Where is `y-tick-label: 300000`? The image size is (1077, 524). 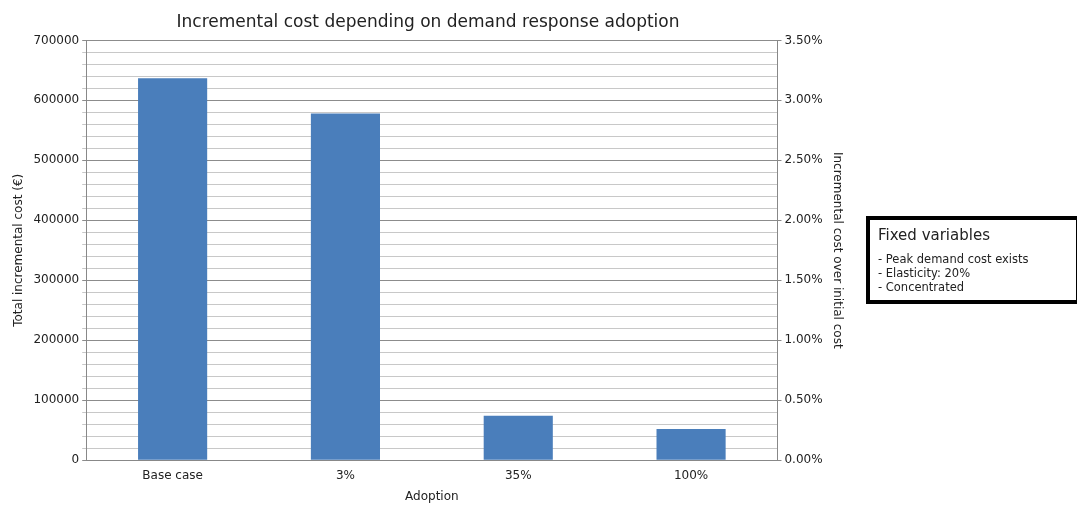 y-tick-label: 300000 is located at coordinates (56, 279).